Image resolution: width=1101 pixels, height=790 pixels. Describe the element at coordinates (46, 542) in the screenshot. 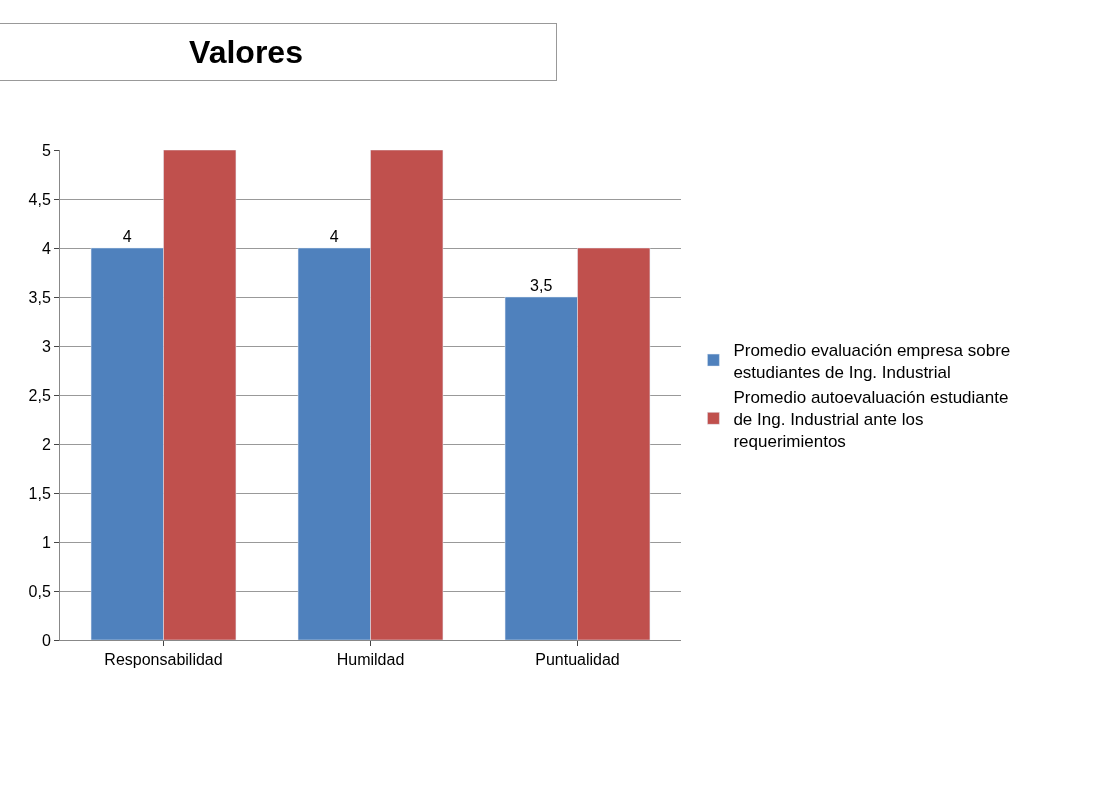

I see `y-tick-label: 1` at that location.